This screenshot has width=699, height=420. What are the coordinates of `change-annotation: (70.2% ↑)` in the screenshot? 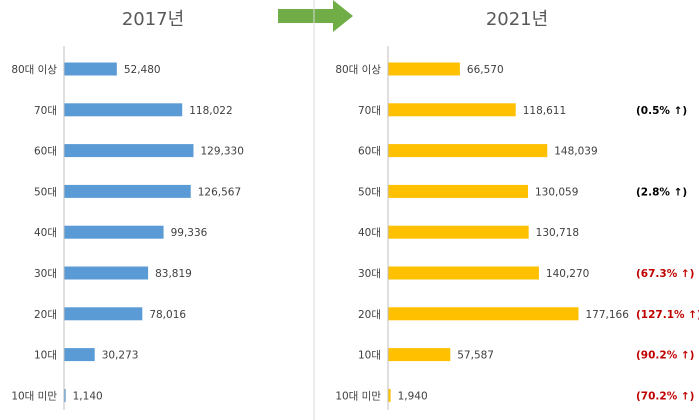 It's located at (665, 396).